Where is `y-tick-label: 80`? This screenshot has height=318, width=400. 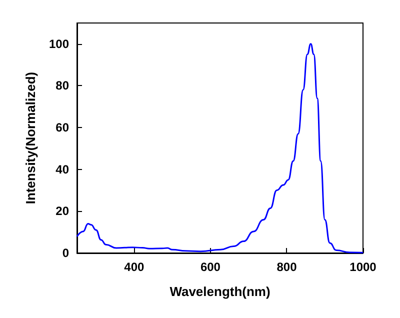 y-tick-label: 80 is located at coordinates (63, 85).